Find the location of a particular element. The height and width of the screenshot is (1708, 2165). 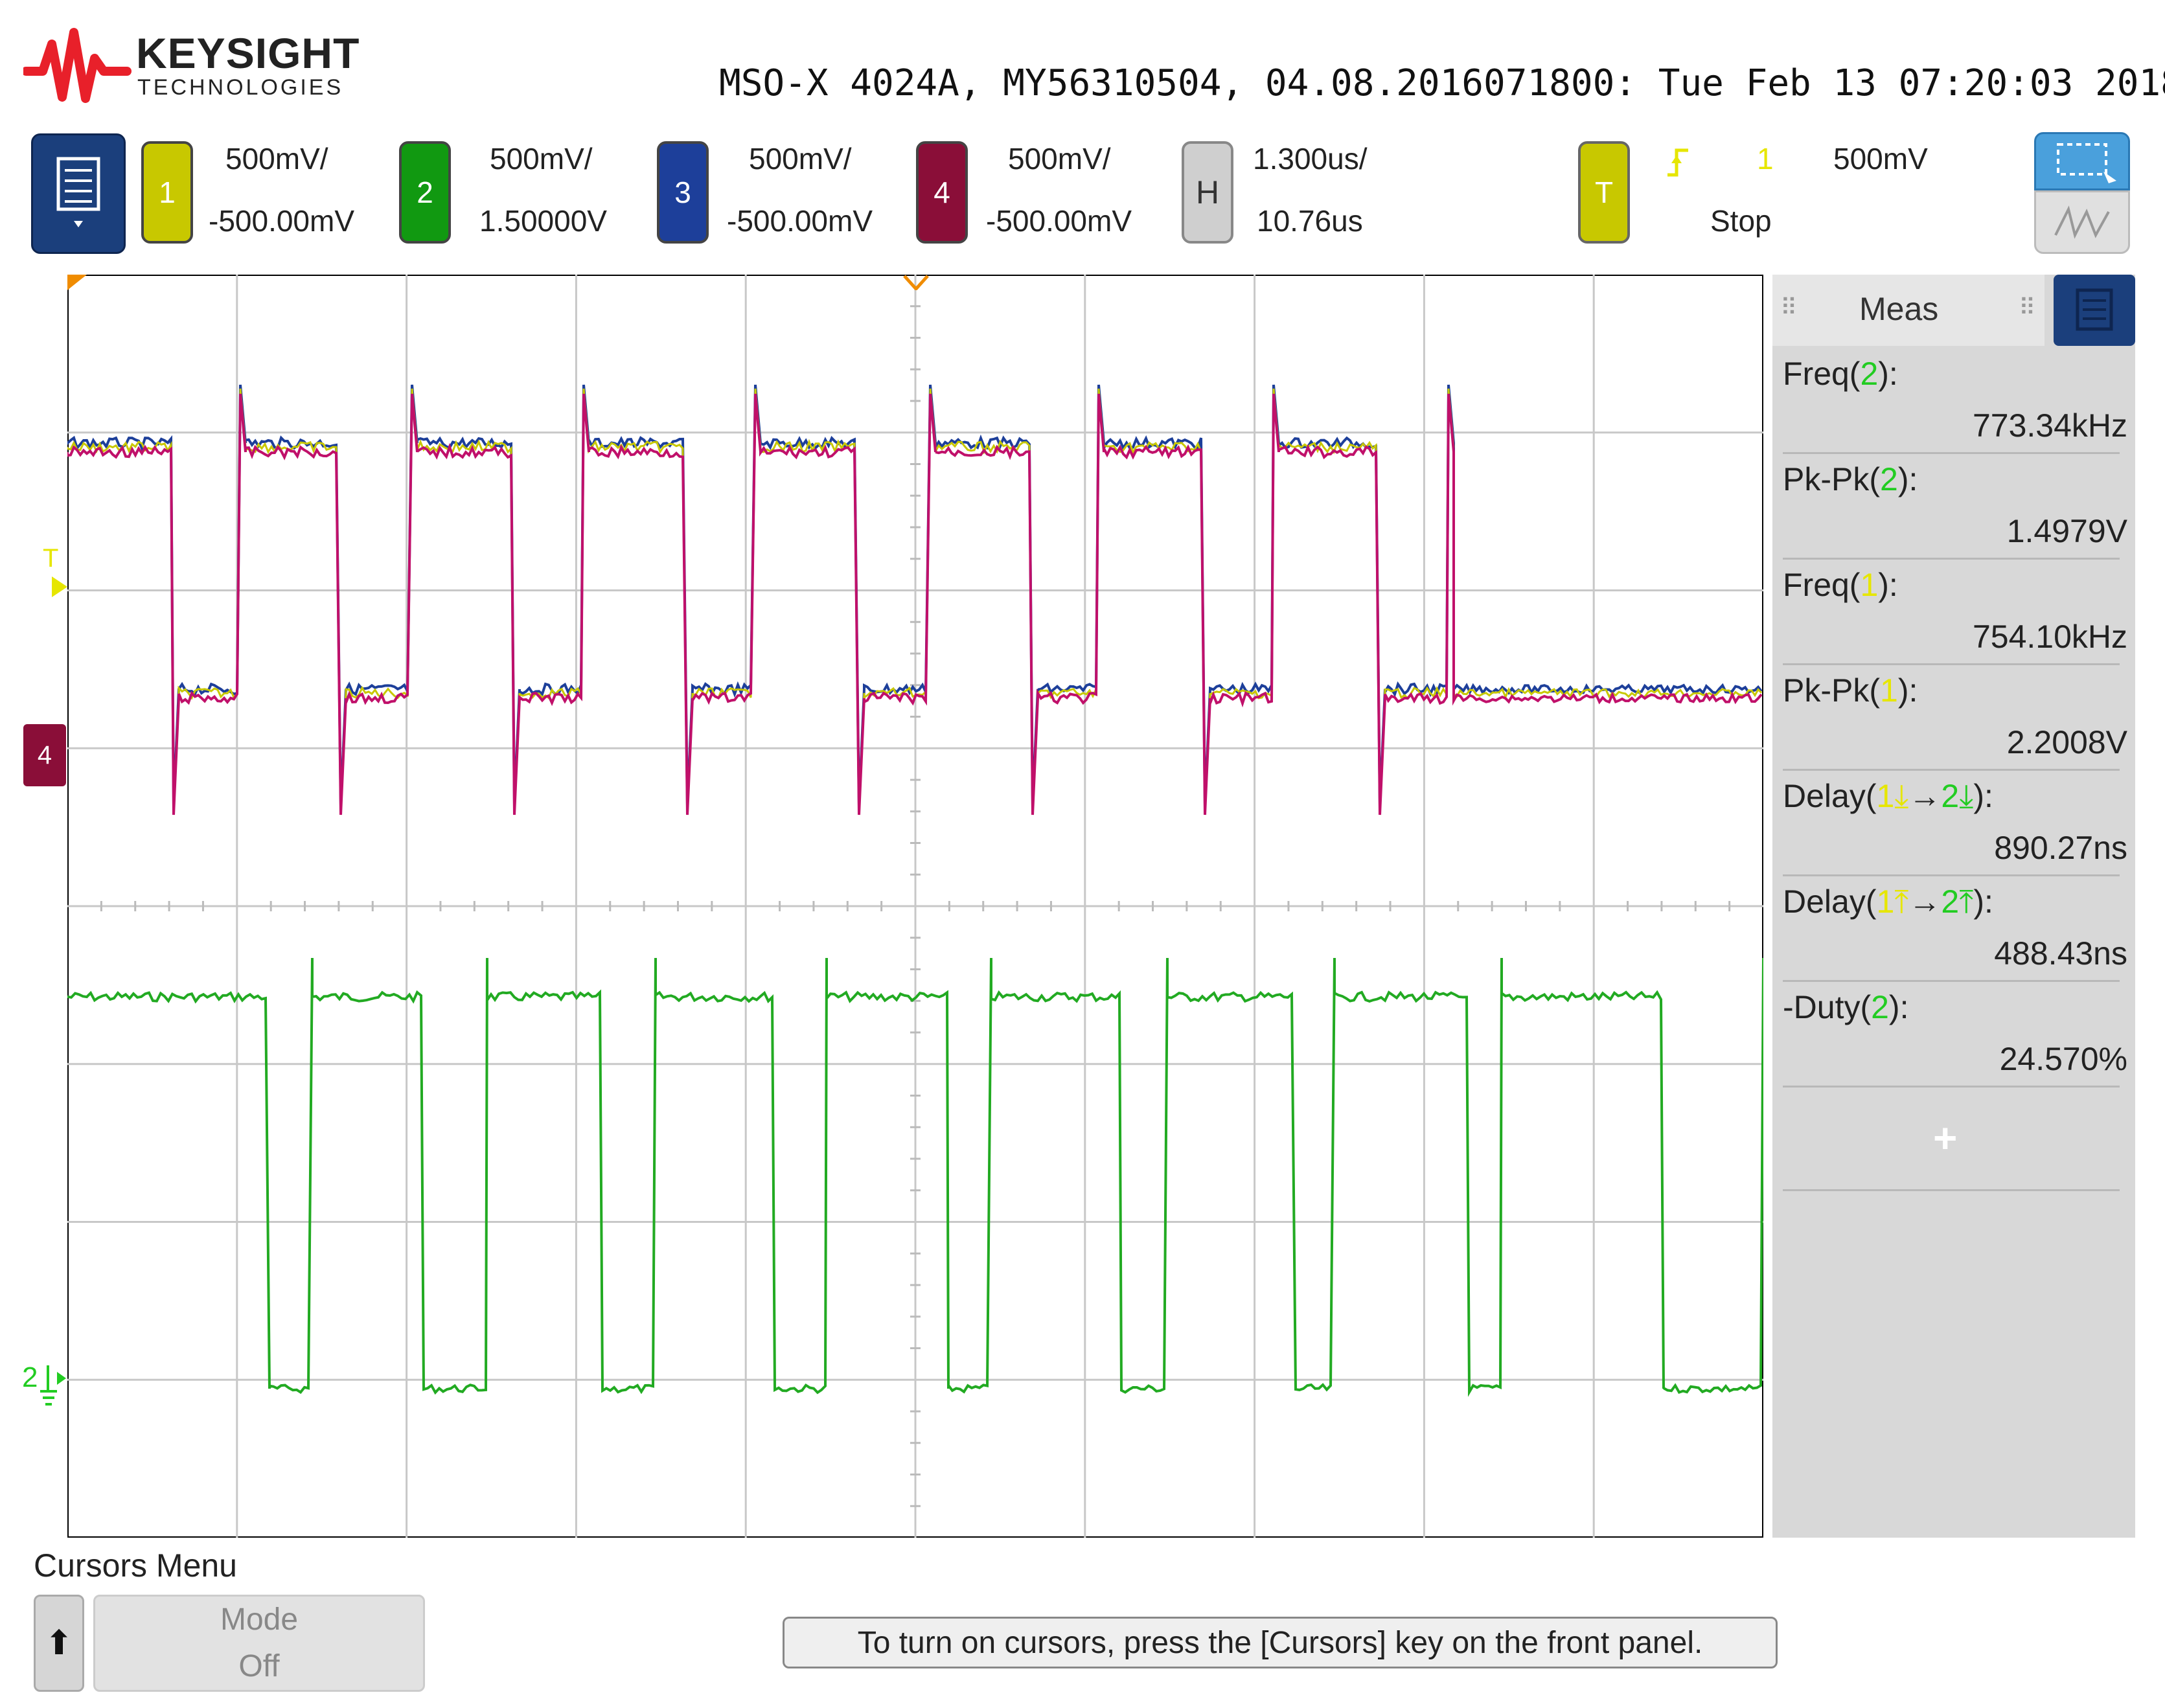

ground-symbol-icon is located at coordinates (53, 1385).